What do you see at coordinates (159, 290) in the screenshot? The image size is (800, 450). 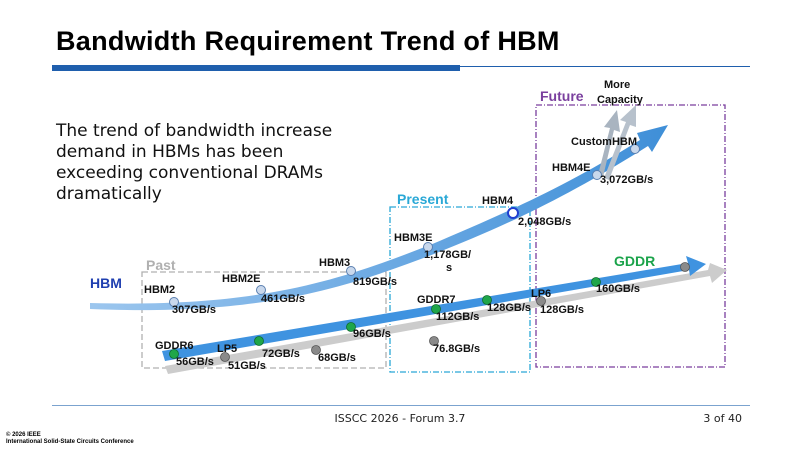 I see `hbm-name-label: HBM2` at bounding box center [159, 290].